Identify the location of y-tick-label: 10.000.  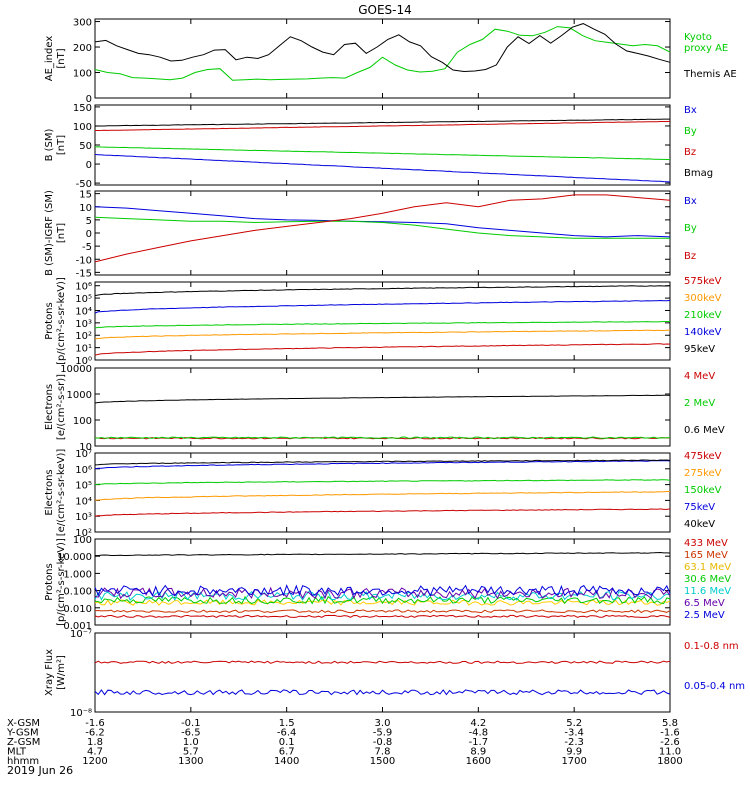
(74, 557).